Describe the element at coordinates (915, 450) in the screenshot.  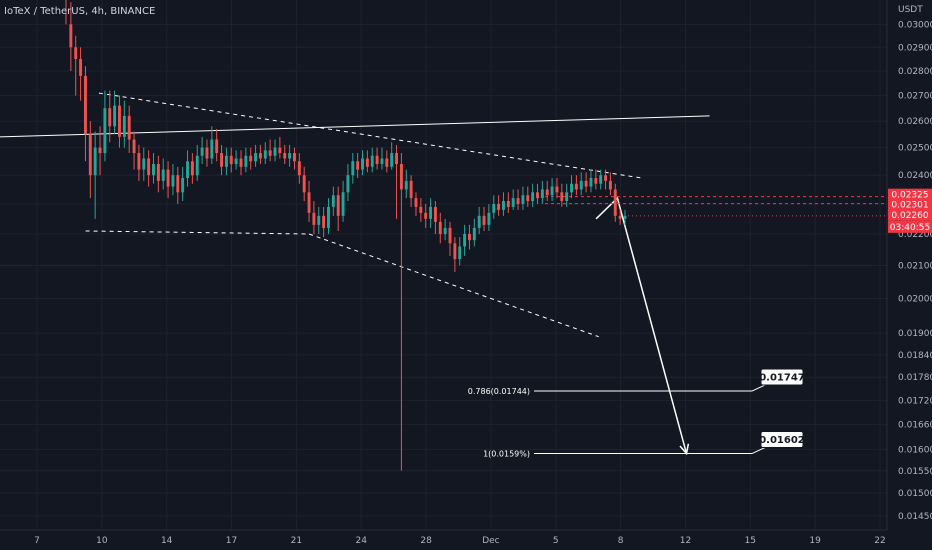
I see `price-tick-label: 0.01600` at that location.